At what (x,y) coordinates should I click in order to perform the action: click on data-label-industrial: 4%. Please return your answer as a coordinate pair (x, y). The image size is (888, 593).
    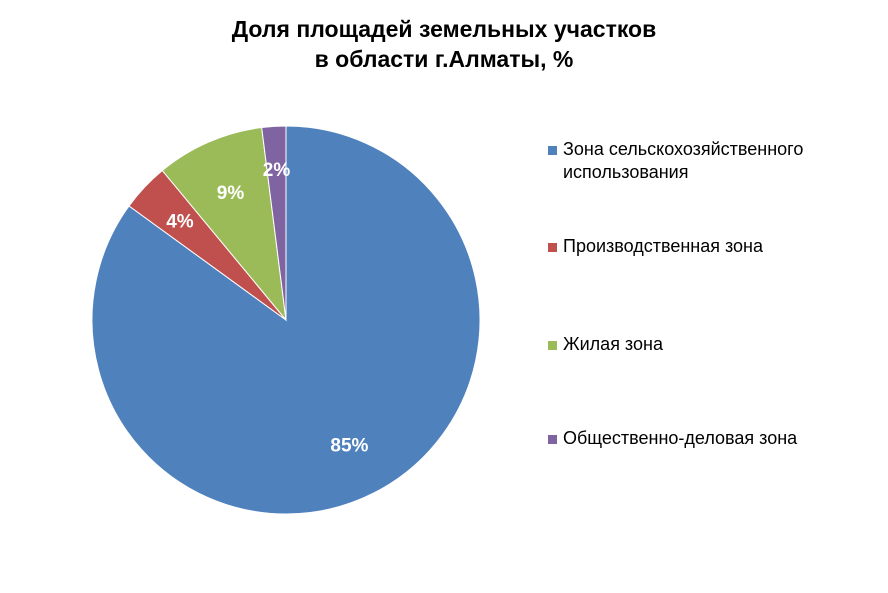
    Looking at the image, I should click on (180, 221).